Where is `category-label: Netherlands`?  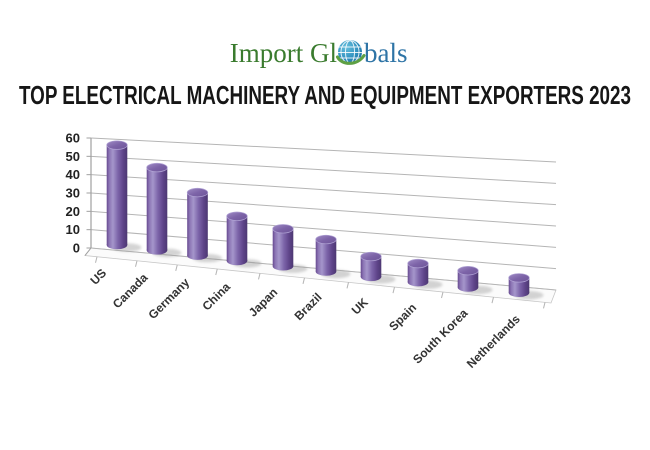
category-label: Netherlands is located at coordinates (493, 341).